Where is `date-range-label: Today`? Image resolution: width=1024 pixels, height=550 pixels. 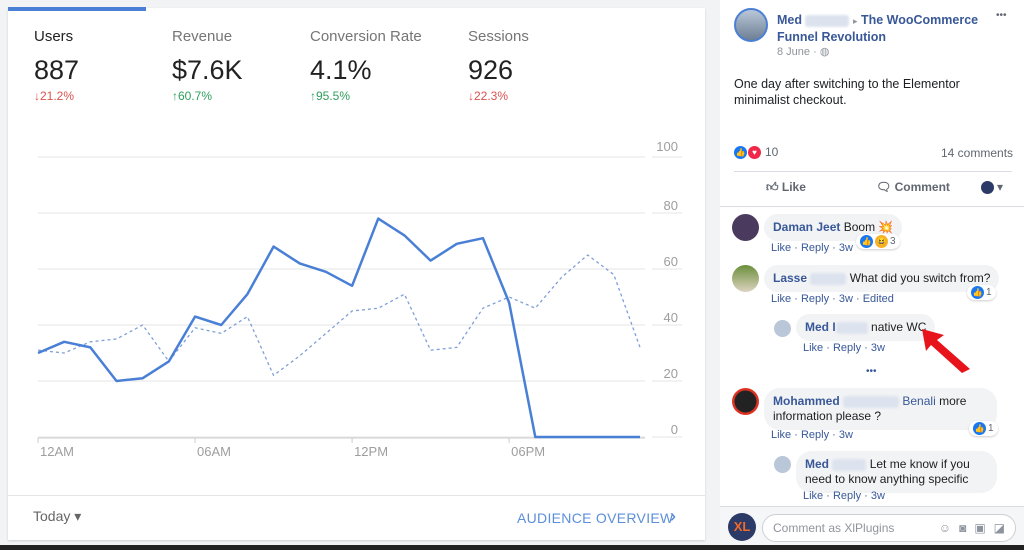
date-range-label: Today is located at coordinates (52, 516).